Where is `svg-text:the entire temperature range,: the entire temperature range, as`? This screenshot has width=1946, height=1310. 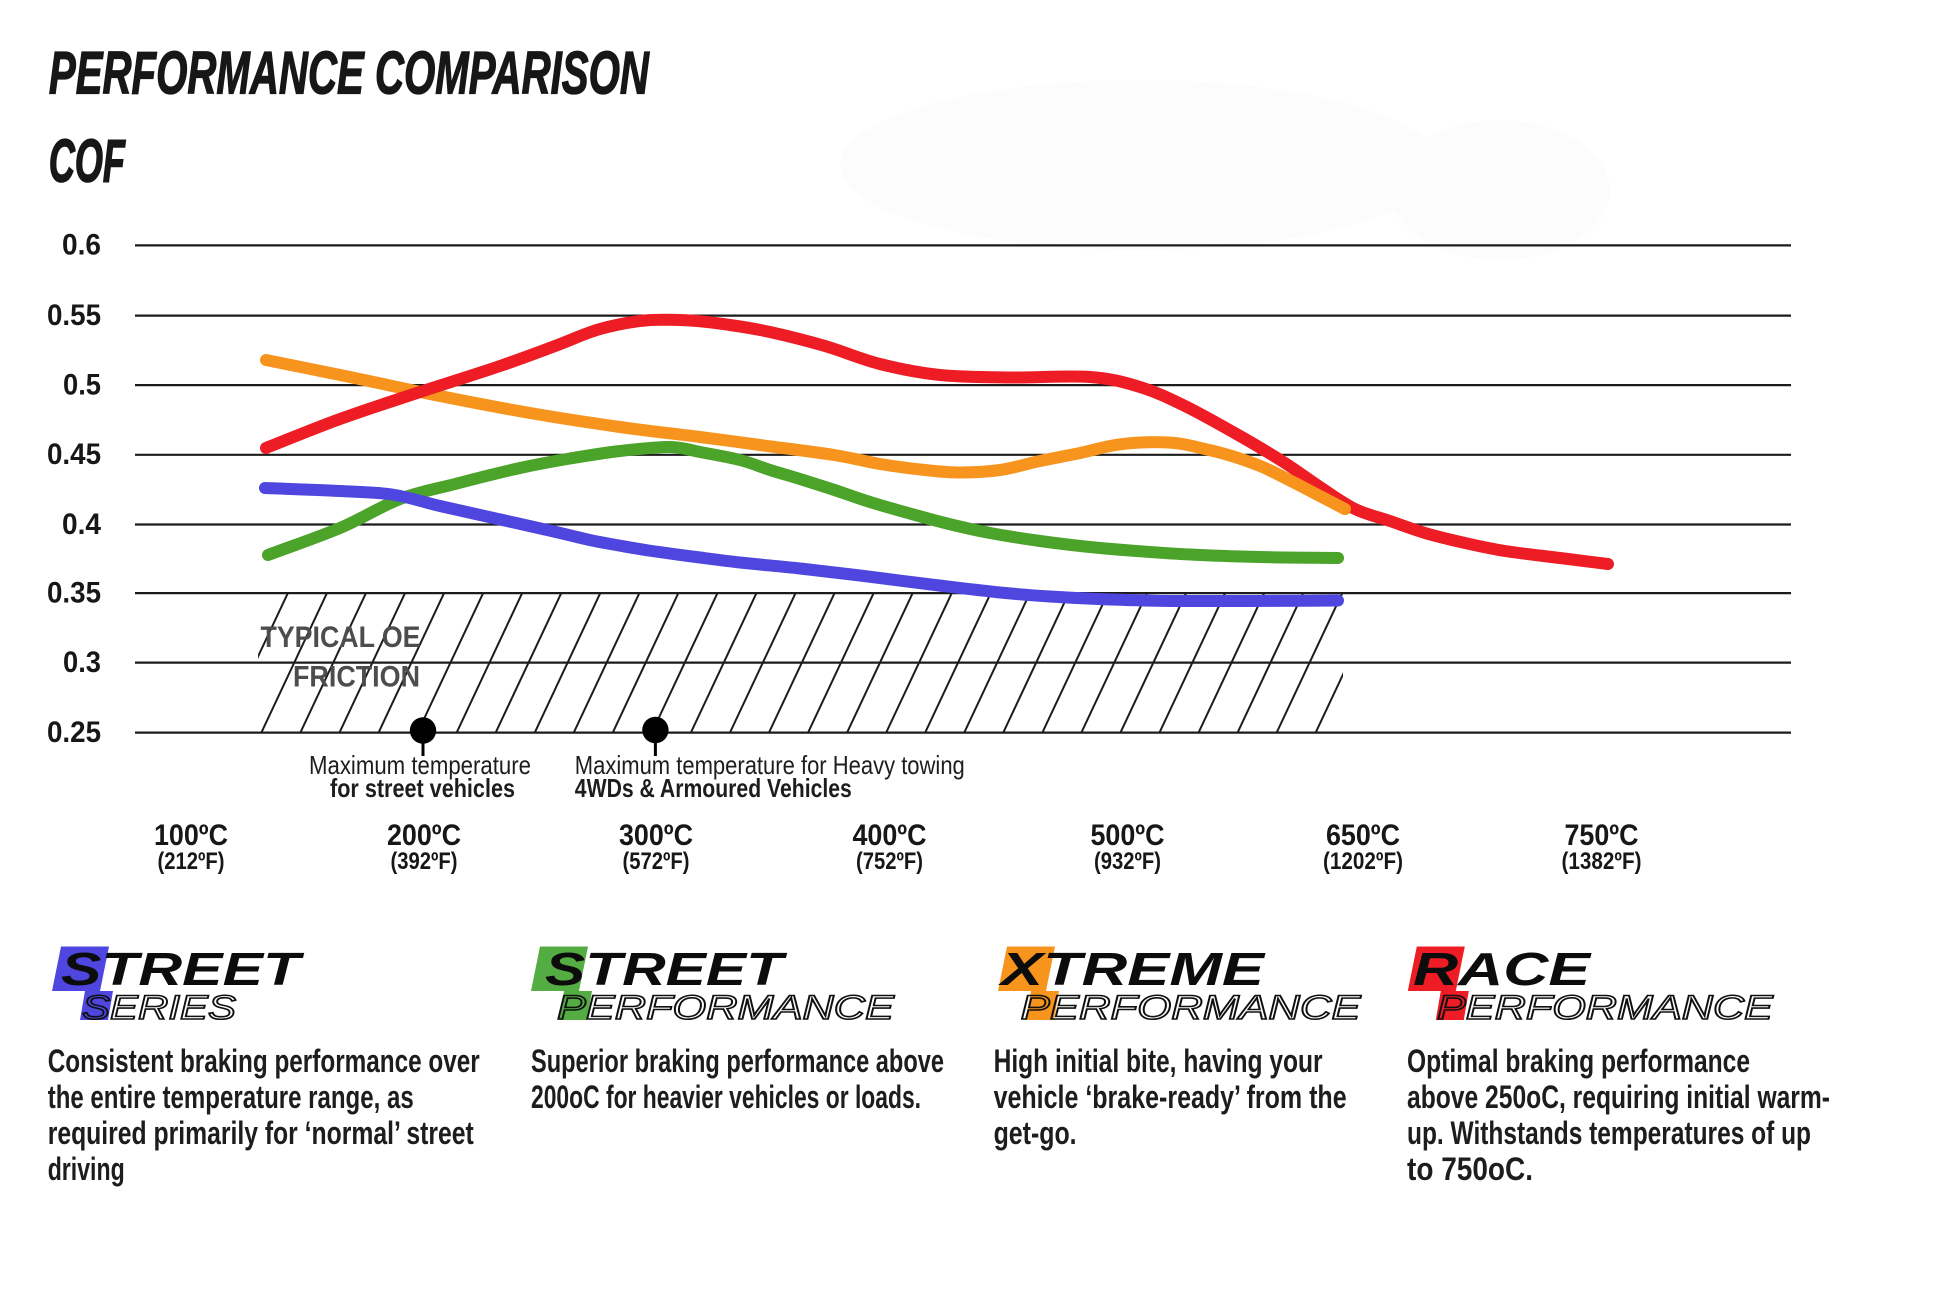
svg-text:the entire temperature range,: the entire temperature range, as is located at coordinates (231, 1097).